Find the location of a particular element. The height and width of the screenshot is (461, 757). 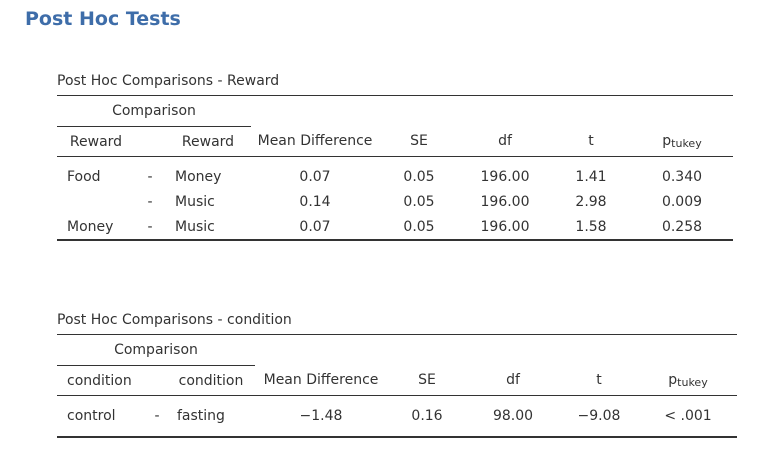

cell-t: −9.08 is located at coordinates (599, 415).